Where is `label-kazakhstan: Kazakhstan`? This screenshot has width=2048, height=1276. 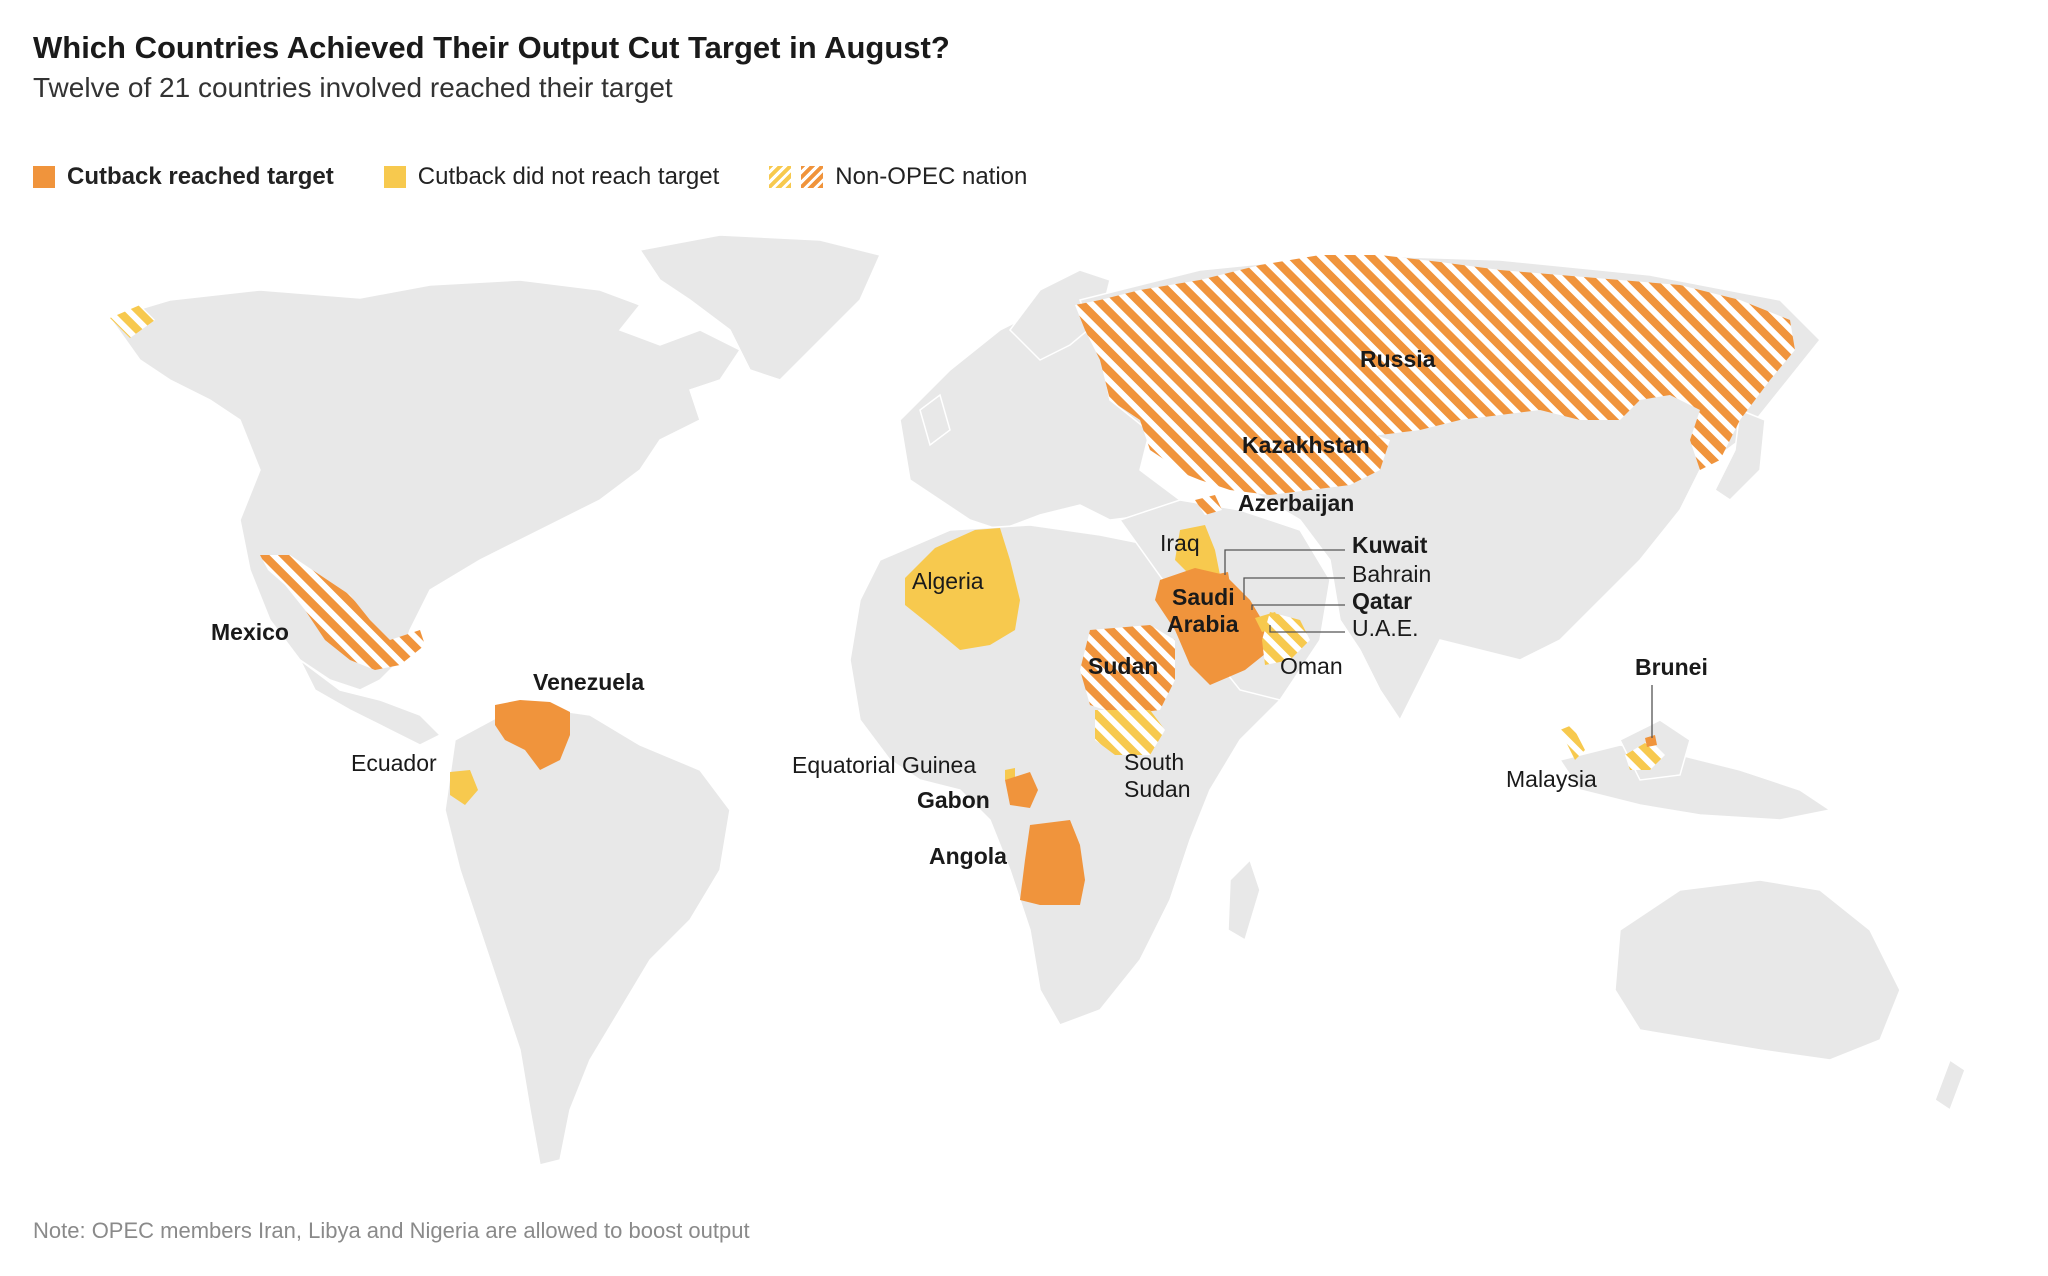
label-kazakhstan: Kazakhstan is located at coordinates (1306, 445).